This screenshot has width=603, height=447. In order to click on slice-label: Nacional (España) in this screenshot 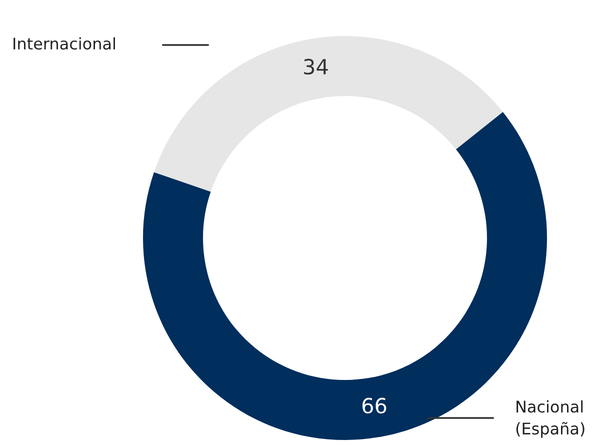, I will do `click(550, 419)`.